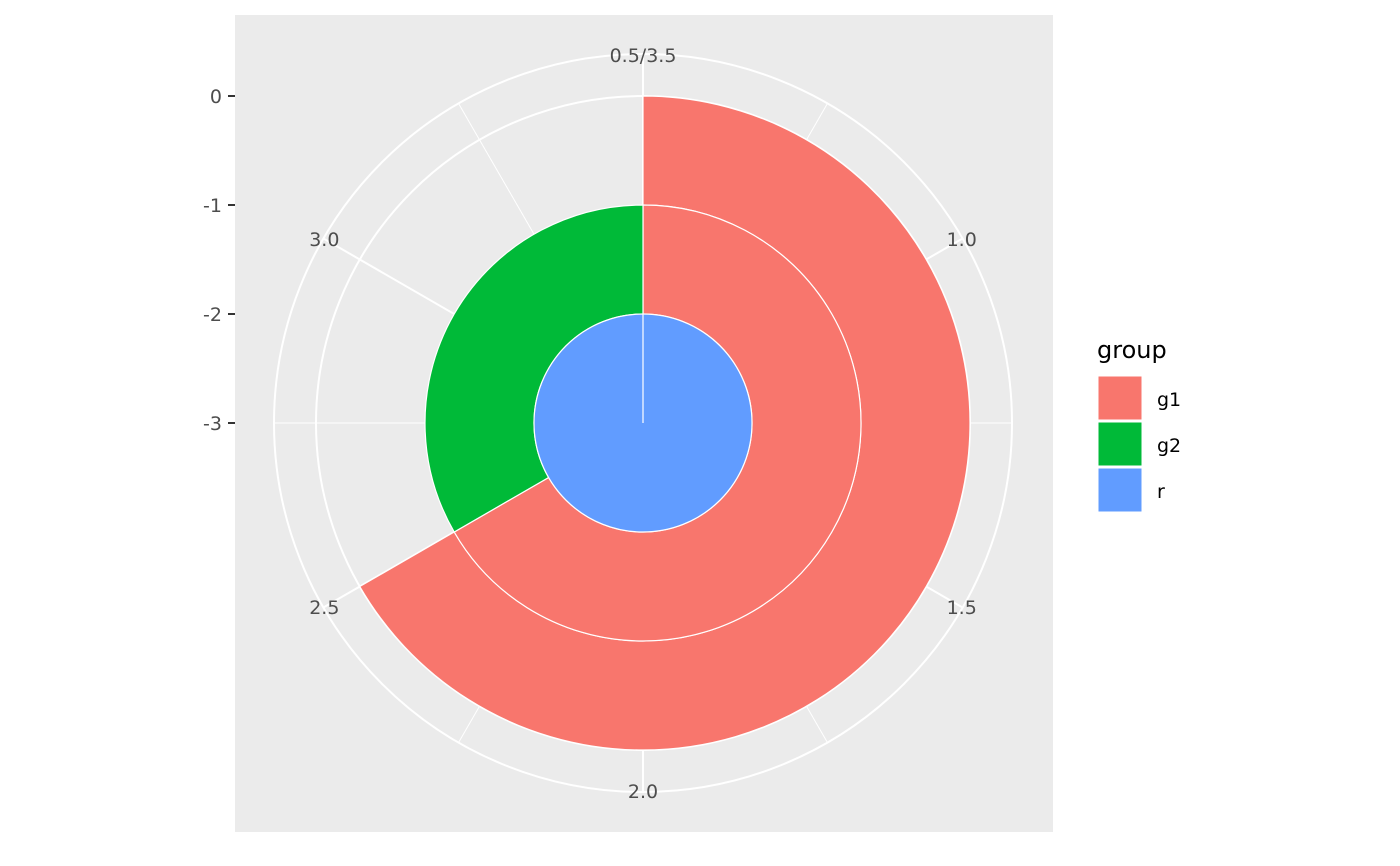 Image resolution: width=1400 pixels, height=866 pixels. I want to click on legend-label: r, so click(1161, 492).